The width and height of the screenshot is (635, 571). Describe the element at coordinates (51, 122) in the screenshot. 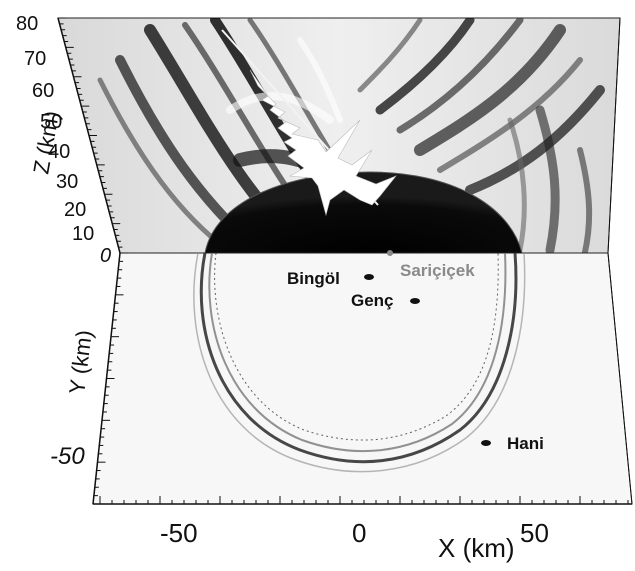

I see `z-tick-label: 50` at that location.